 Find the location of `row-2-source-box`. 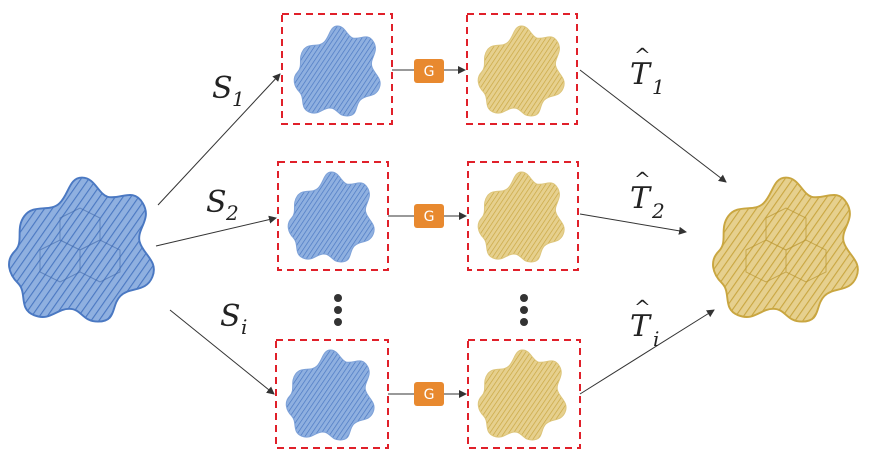

row-2-source-box is located at coordinates (333, 216).